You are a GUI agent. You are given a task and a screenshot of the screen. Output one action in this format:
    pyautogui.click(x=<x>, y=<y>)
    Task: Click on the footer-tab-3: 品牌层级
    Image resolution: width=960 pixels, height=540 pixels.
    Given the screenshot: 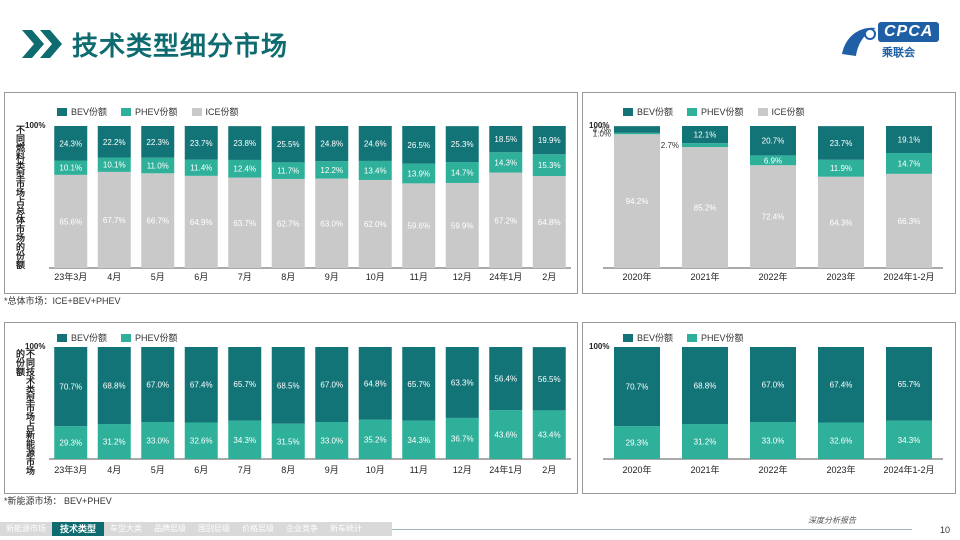 What is the action you would take?
    pyautogui.click(x=170, y=528)
    